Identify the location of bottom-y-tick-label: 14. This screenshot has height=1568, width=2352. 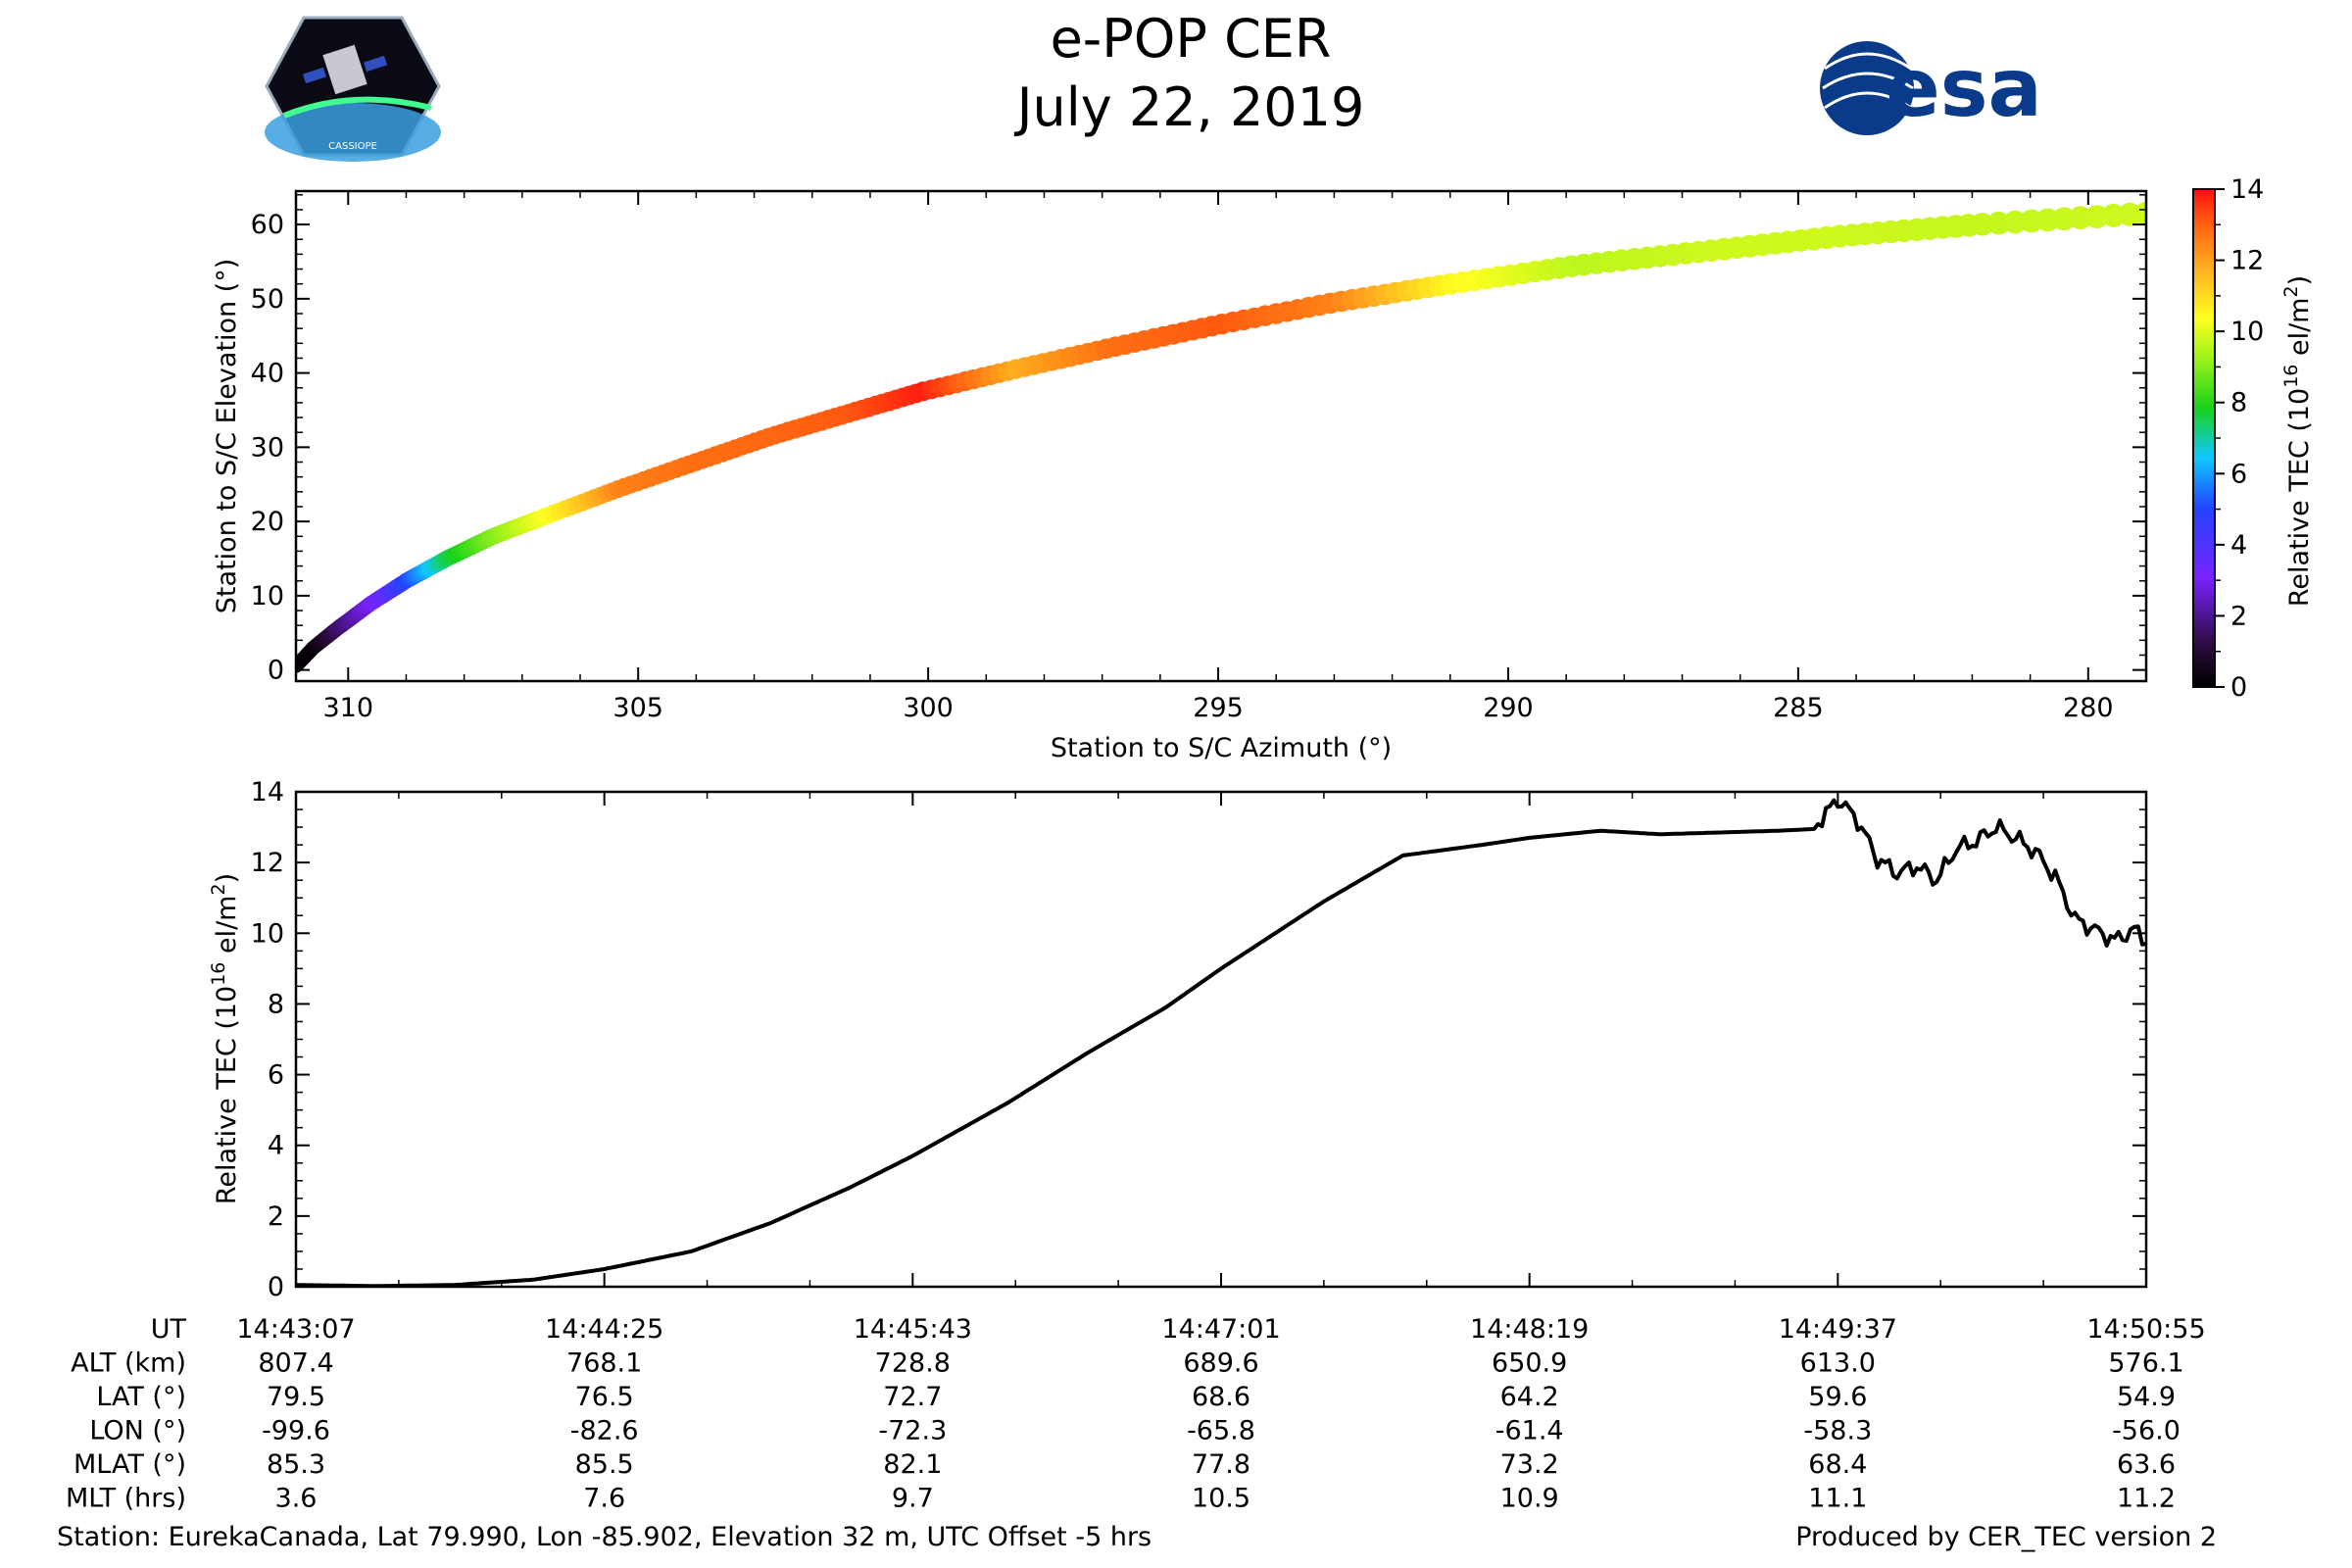
(267, 793).